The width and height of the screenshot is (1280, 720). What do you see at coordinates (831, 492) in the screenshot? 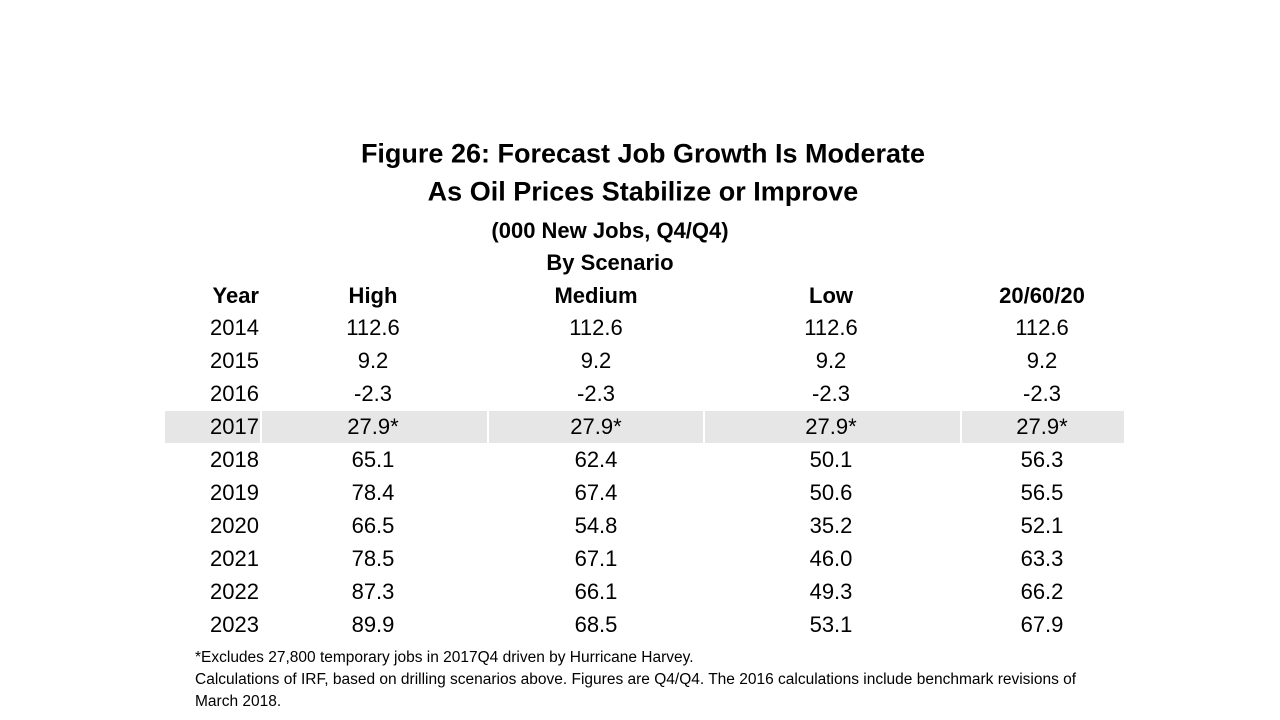
I see `cell: 50.6` at bounding box center [831, 492].